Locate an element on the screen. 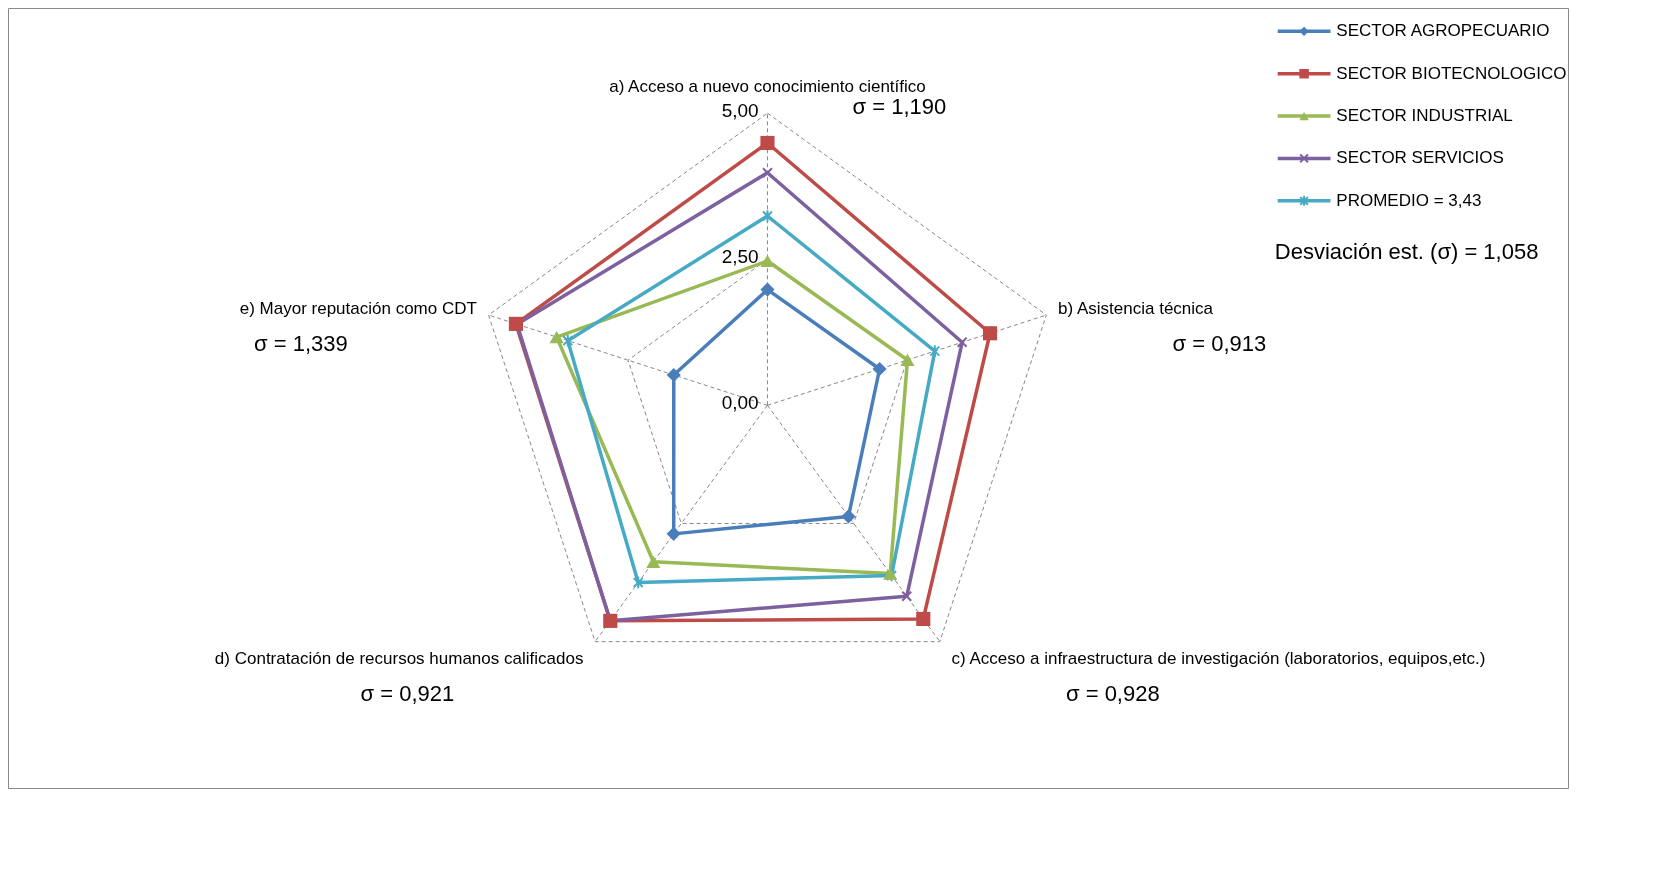 The height and width of the screenshot is (872, 1668). y-tick-label: 0,00 is located at coordinates (740, 403).